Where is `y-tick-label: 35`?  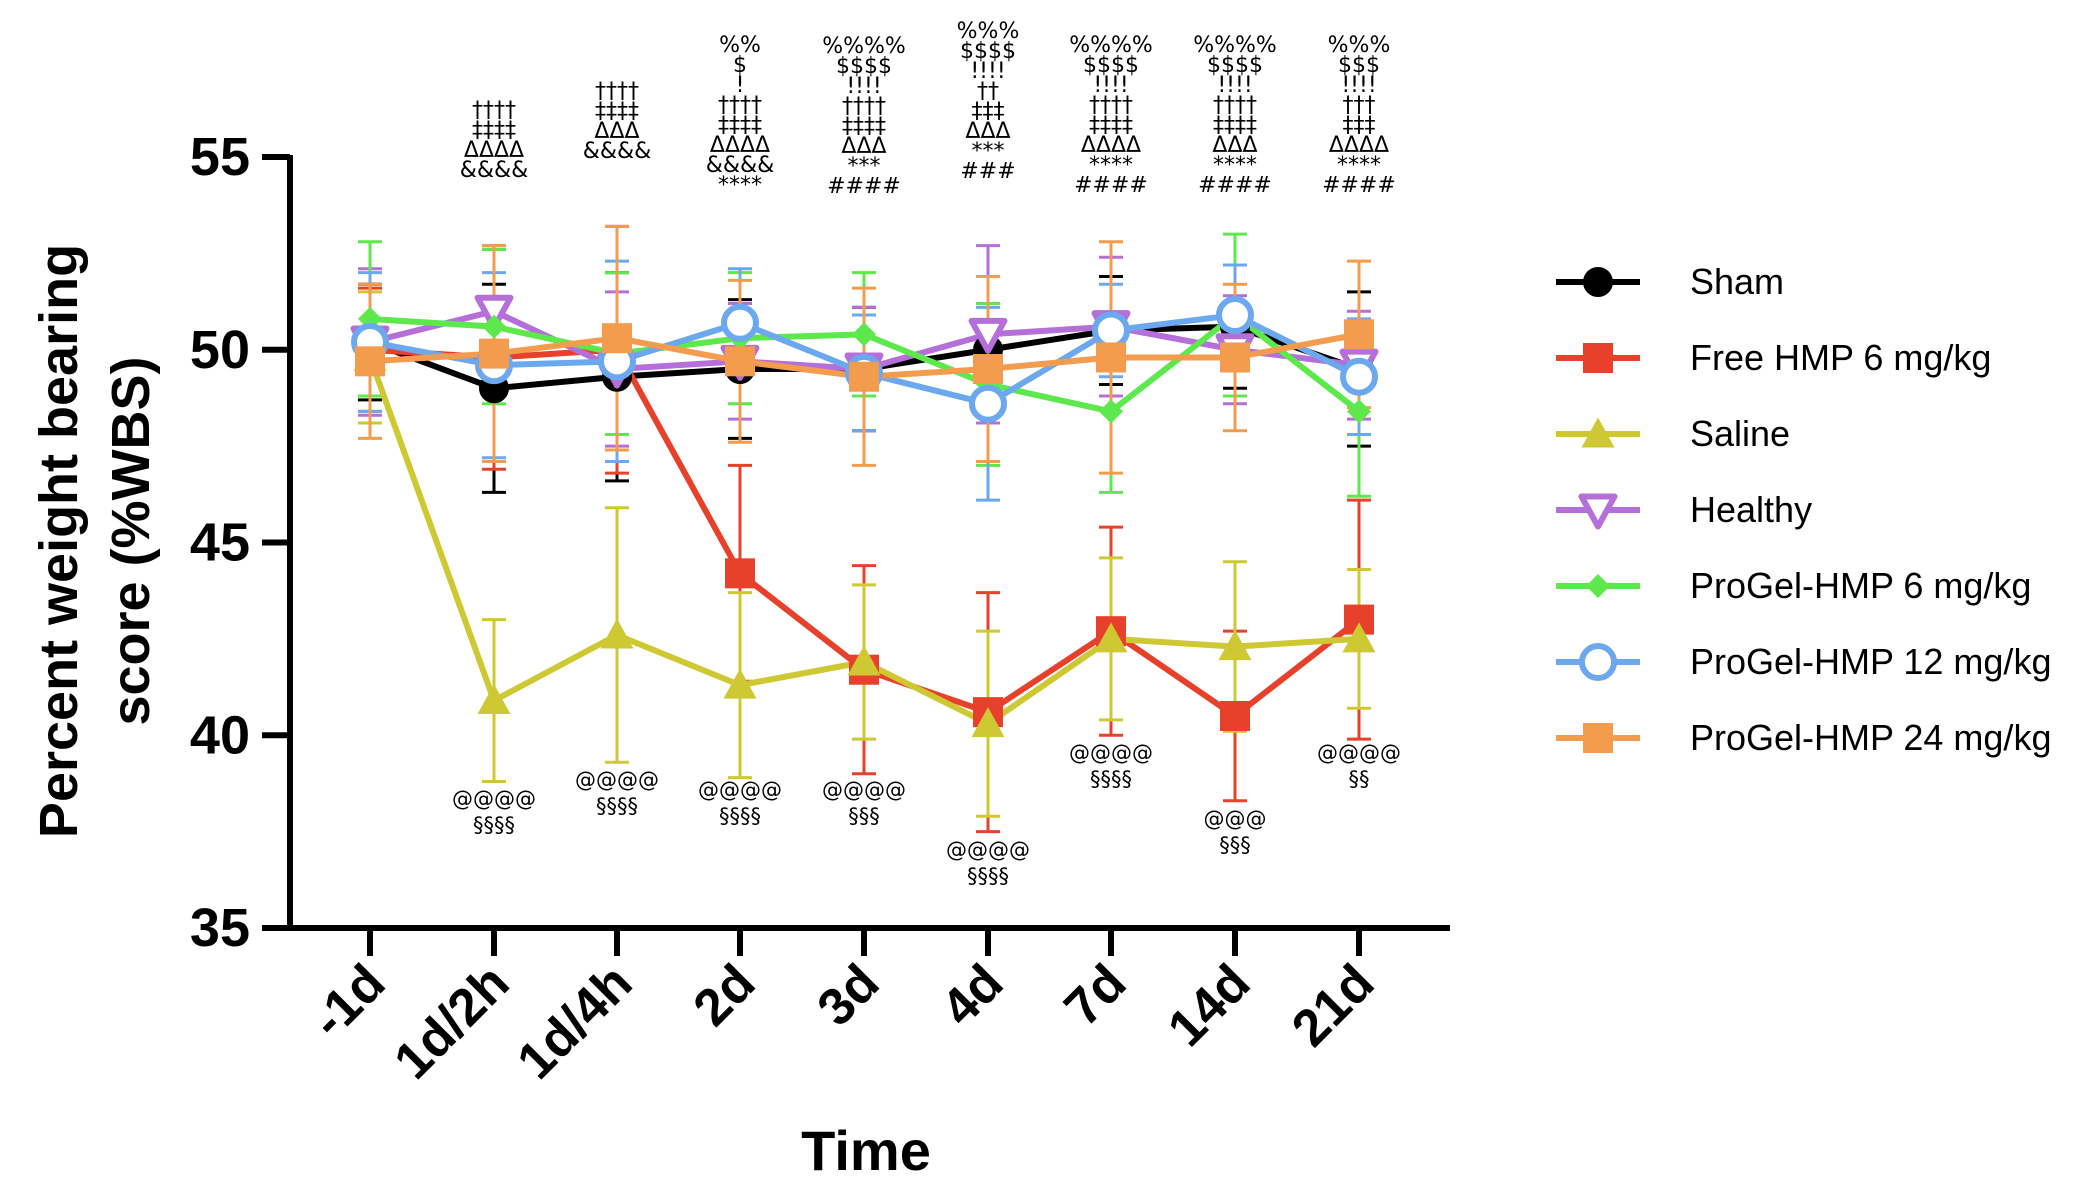 y-tick-label: 35 is located at coordinates (220, 928).